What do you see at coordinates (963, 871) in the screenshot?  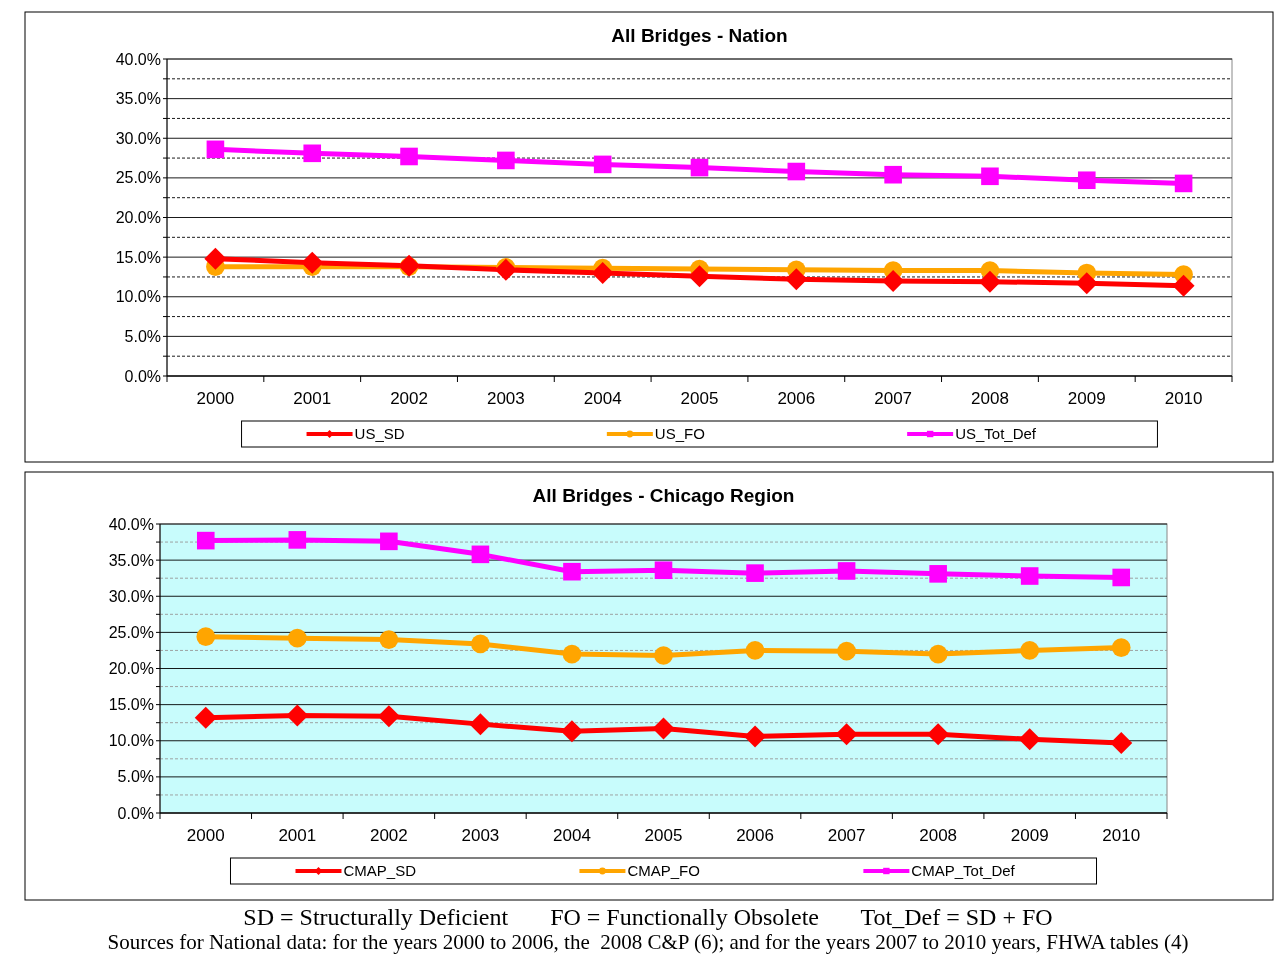 I see `legend-label: CMAP_Tot_Def` at bounding box center [963, 871].